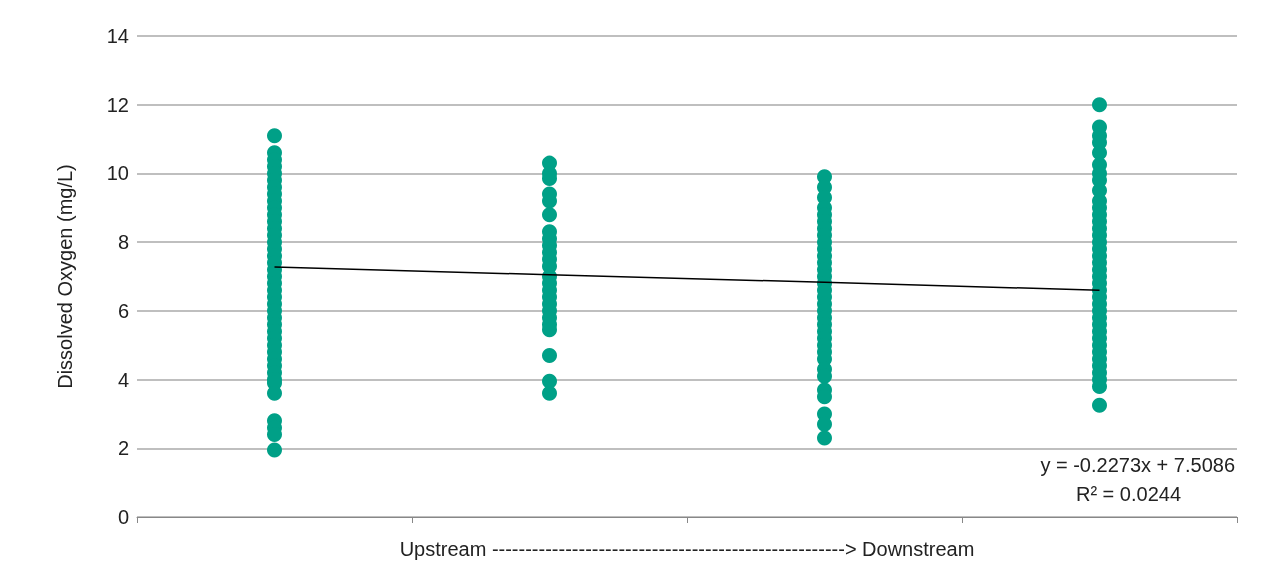  I want to click on annotation: R² = 0.0244, so click(1128, 494).